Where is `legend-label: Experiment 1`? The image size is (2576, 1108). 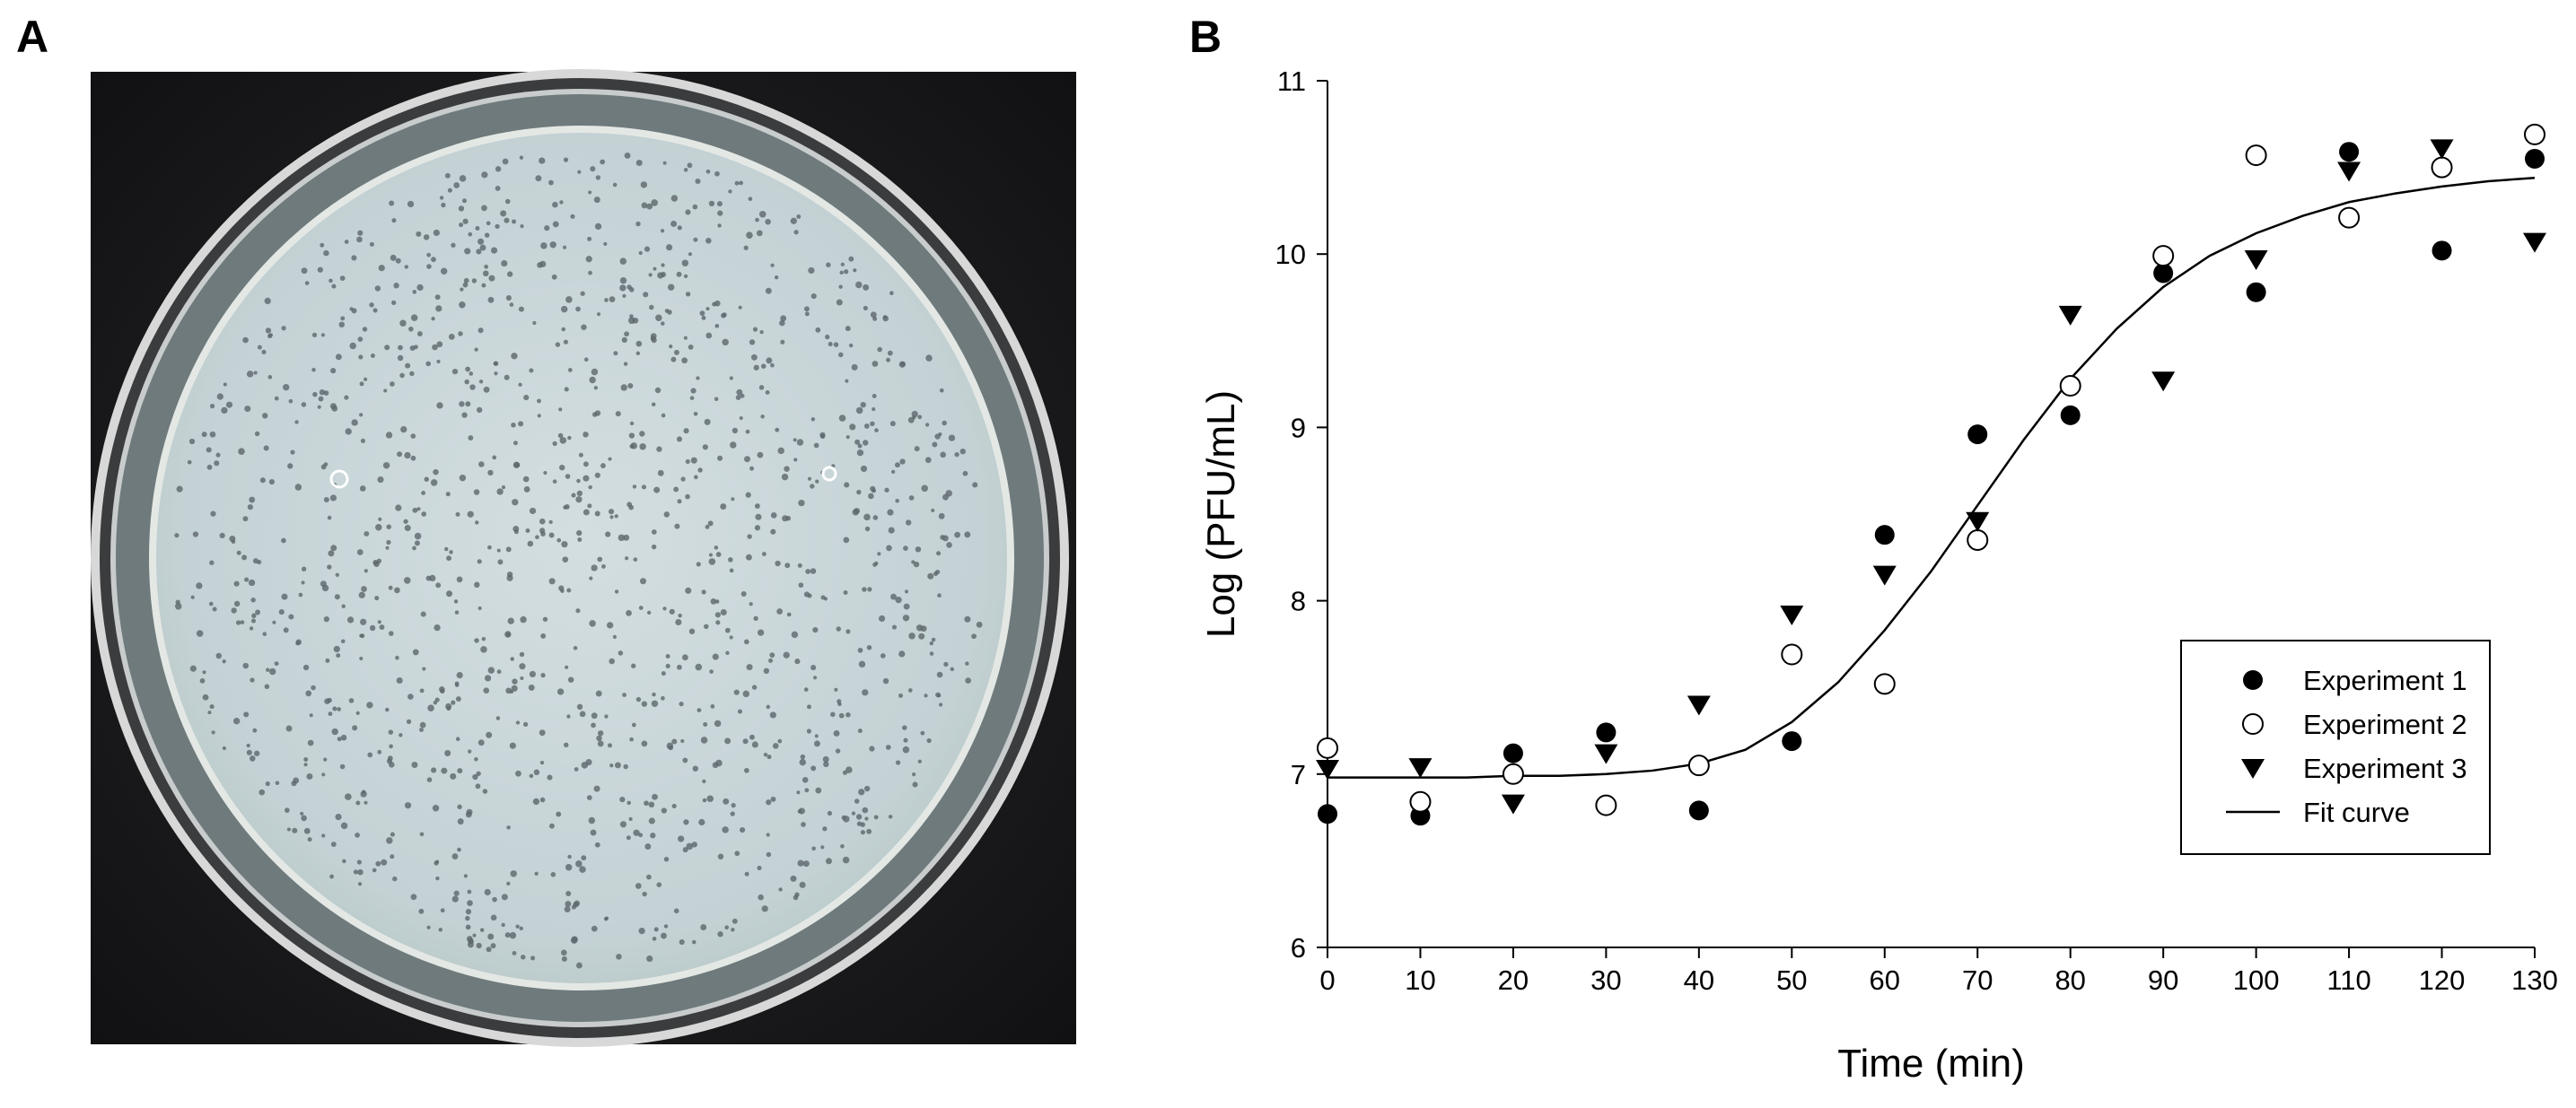 legend-label: Experiment 1 is located at coordinates (2385, 680).